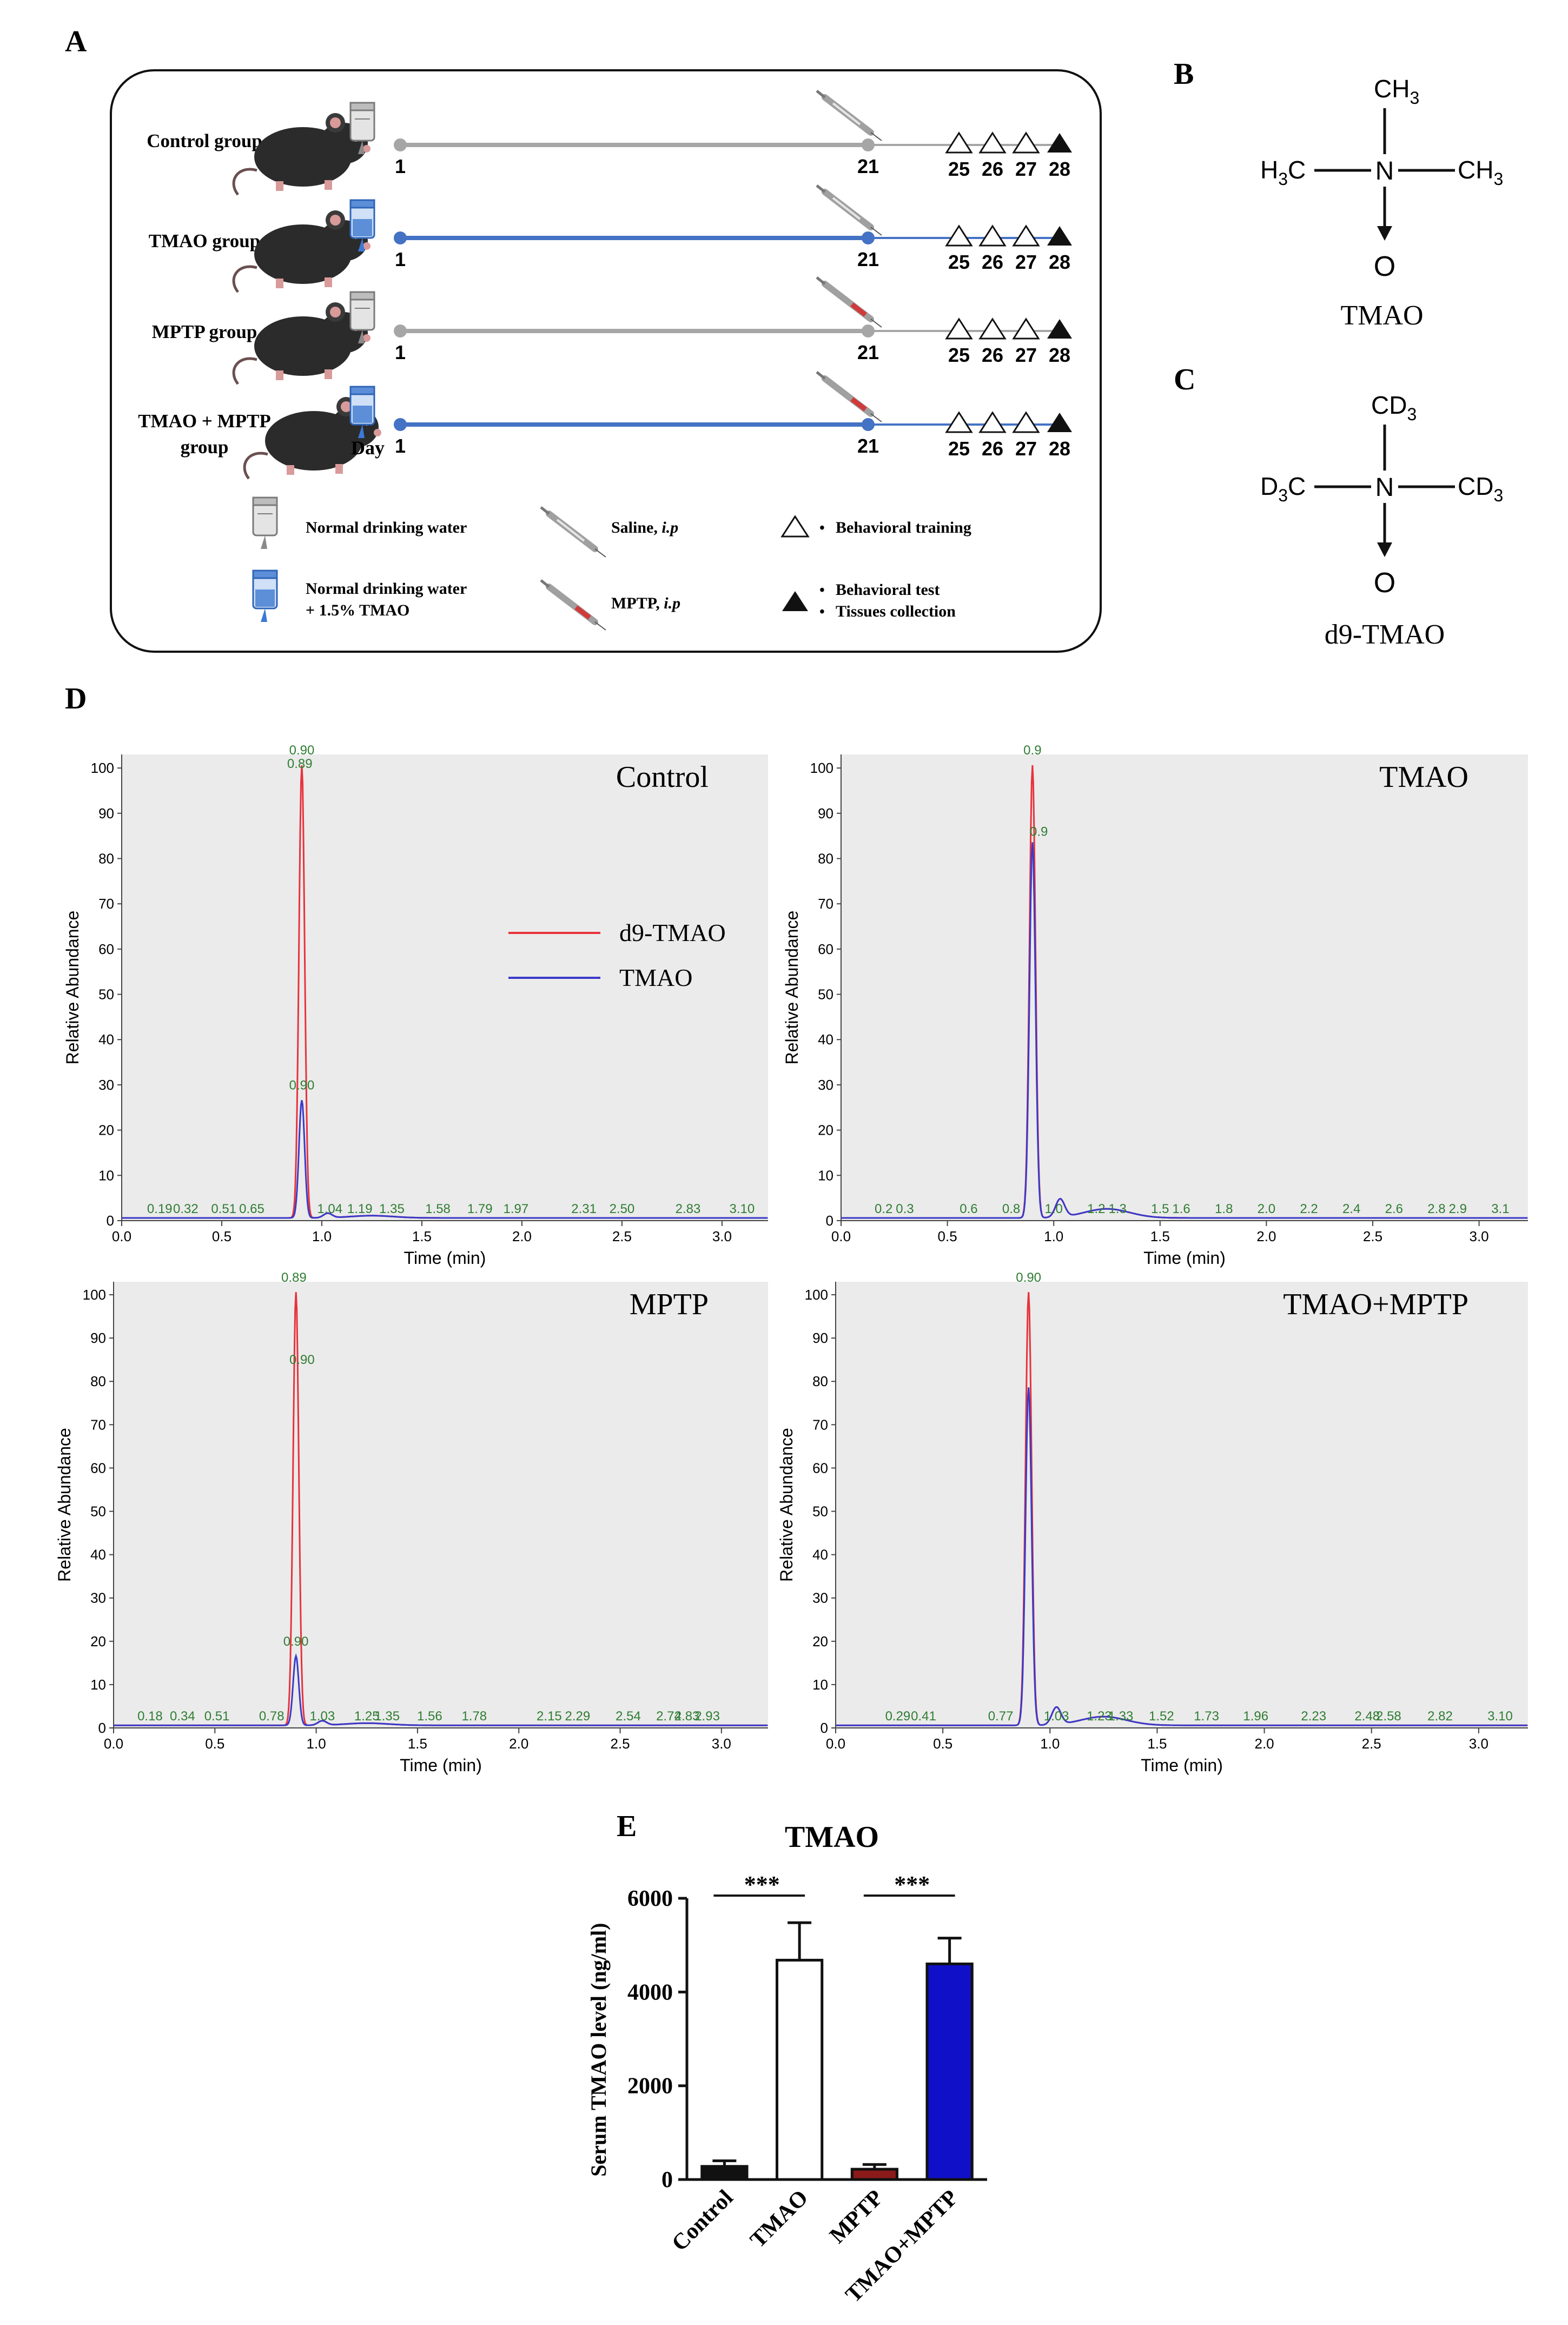  What do you see at coordinates (367, 1716) in the screenshot?
I see `baseline-peak-label: 1.25` at bounding box center [367, 1716].